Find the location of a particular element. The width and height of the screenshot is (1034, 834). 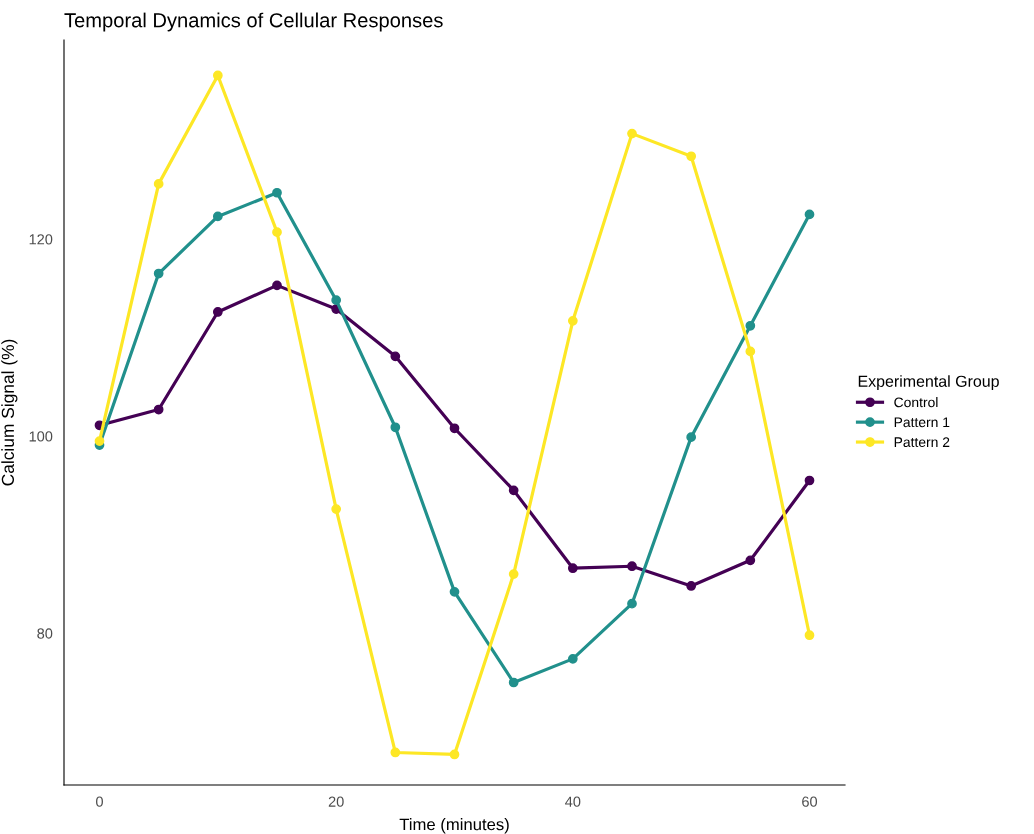

y-tick-label: 80 is located at coordinates (45, 633).